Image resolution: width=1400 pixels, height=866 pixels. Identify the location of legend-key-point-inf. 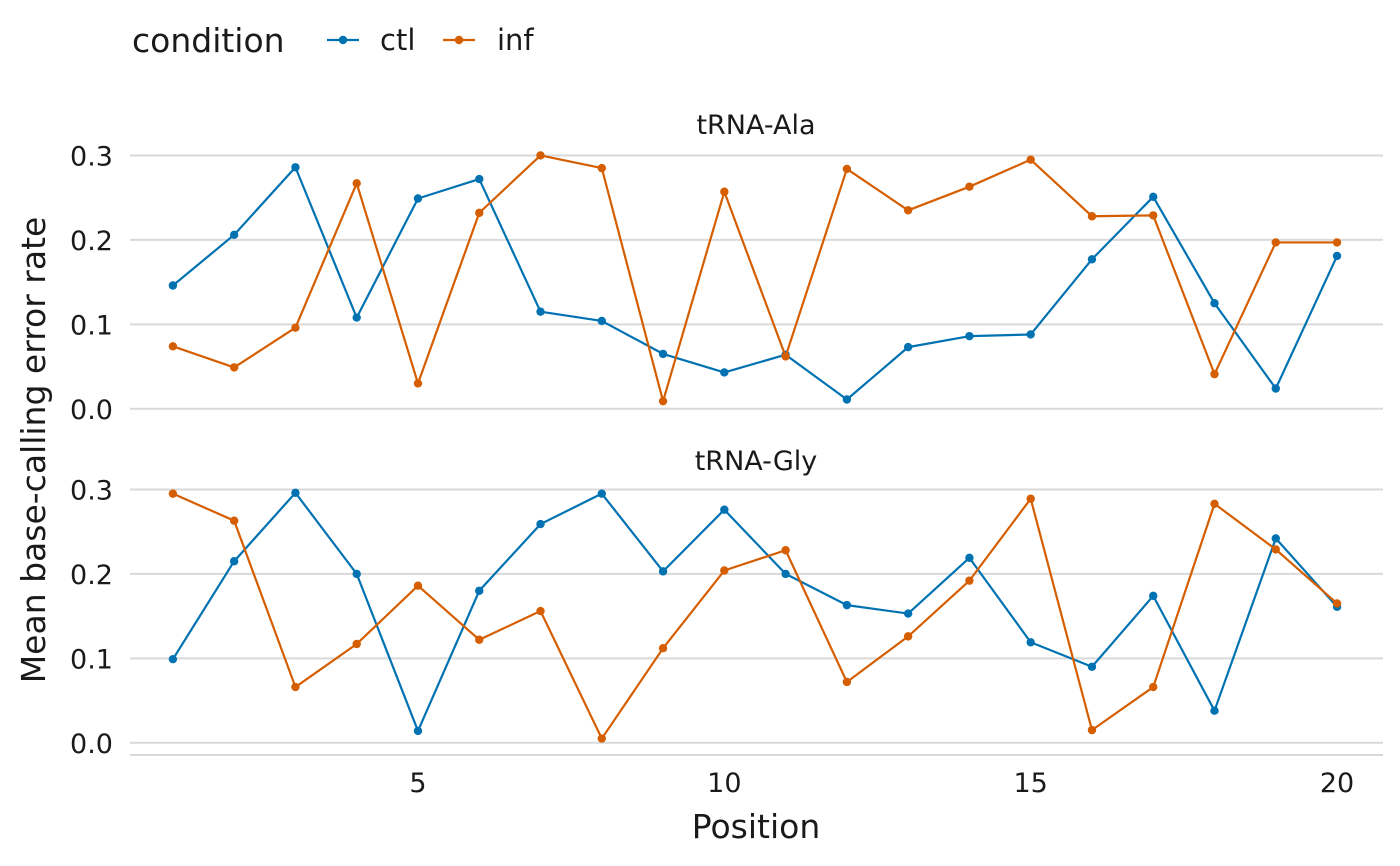
(459, 40).